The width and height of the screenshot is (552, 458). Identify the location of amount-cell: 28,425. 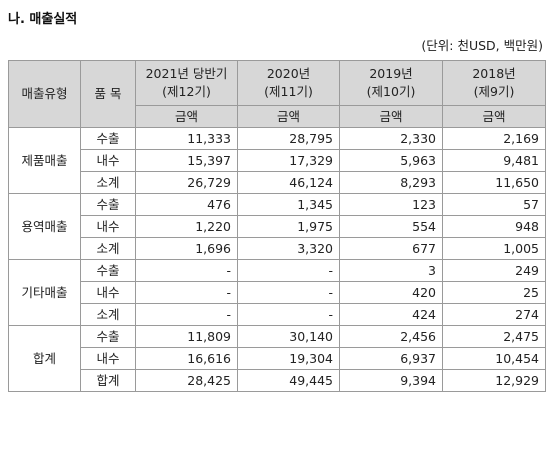
(186, 380).